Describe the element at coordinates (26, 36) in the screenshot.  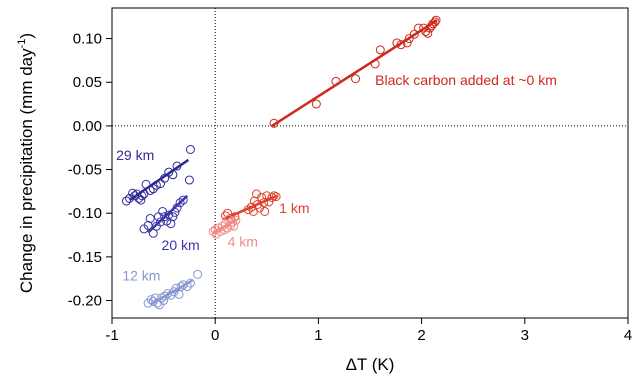
I see `y-axis-label-close: )` at that location.